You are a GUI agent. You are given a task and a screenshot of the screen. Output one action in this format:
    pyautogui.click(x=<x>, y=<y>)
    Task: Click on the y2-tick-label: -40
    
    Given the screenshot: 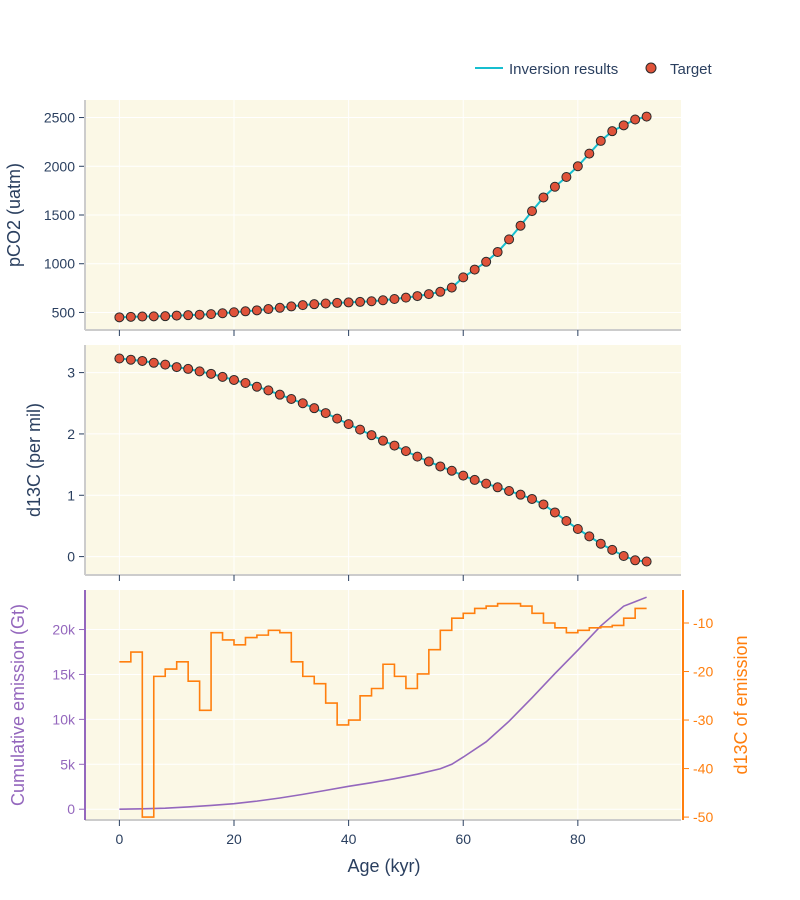 What is the action you would take?
    pyautogui.click(x=703, y=769)
    